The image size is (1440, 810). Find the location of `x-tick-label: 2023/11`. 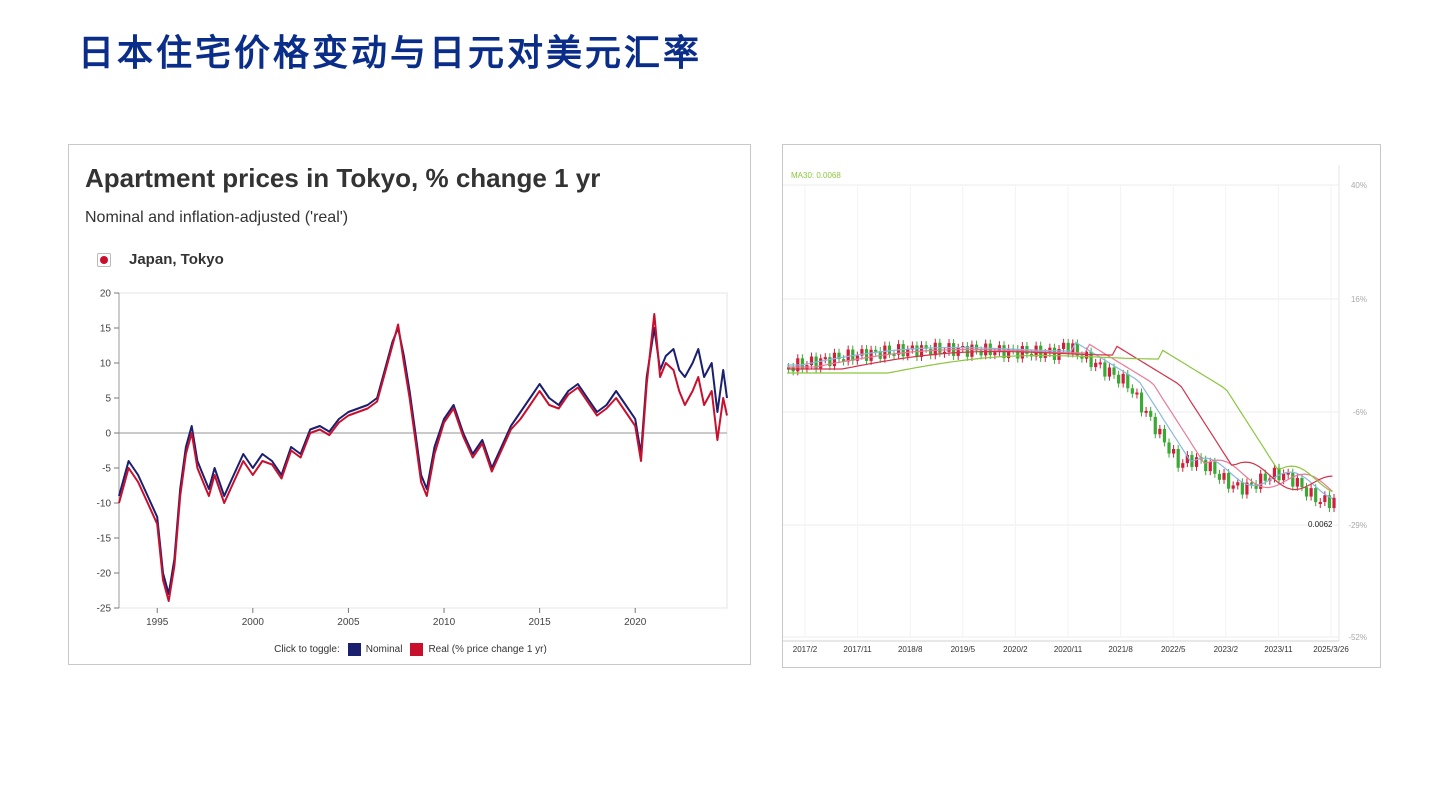

x-tick-label: 2023/11 is located at coordinates (1278, 649).